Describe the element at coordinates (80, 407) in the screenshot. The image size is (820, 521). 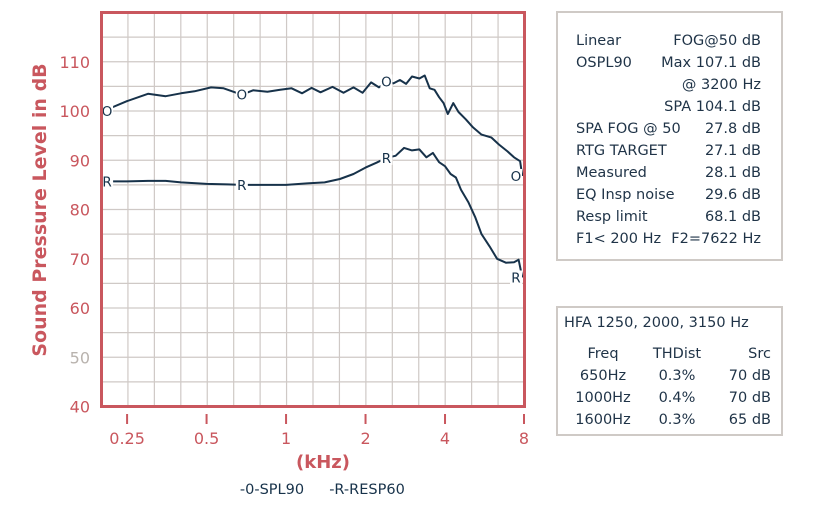
I see `y-tick-label: 40` at that location.